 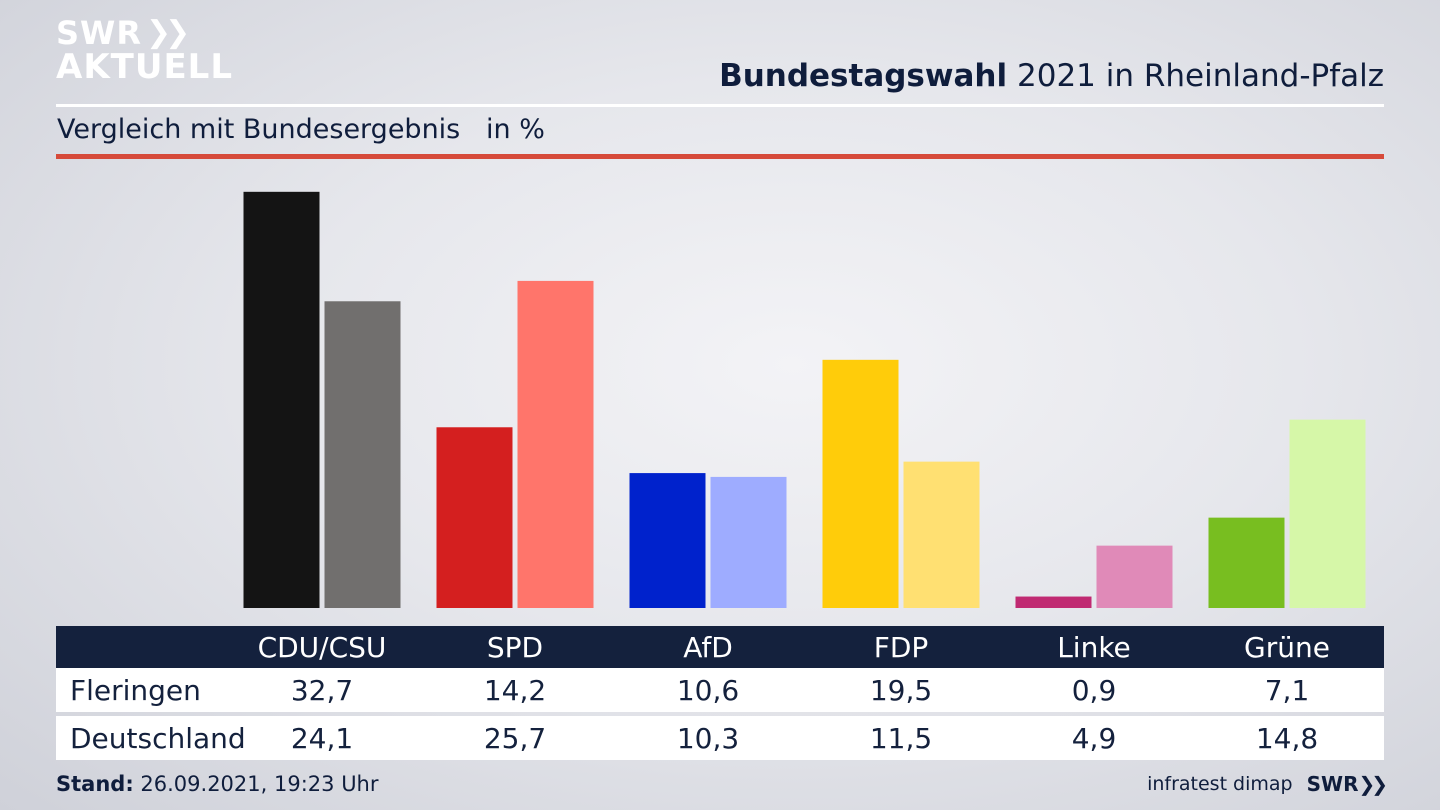 I want to click on table-row: Fleringen 32,7 14,2 10,6 19,5 0,9 7,1, so click(x=720, y=690).